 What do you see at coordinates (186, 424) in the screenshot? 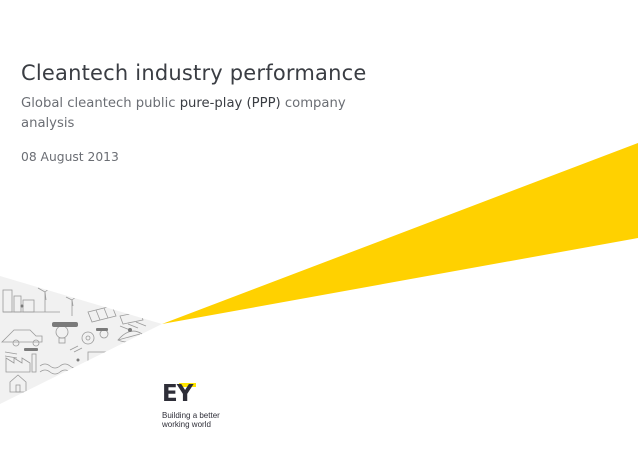
I see `logo-tagline-line2: working world` at bounding box center [186, 424].